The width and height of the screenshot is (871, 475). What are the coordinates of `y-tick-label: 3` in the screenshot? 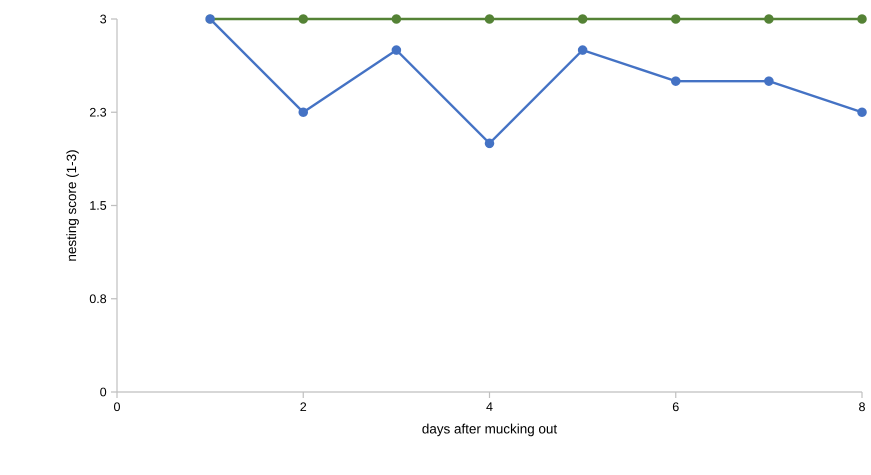 It's located at (103, 19).